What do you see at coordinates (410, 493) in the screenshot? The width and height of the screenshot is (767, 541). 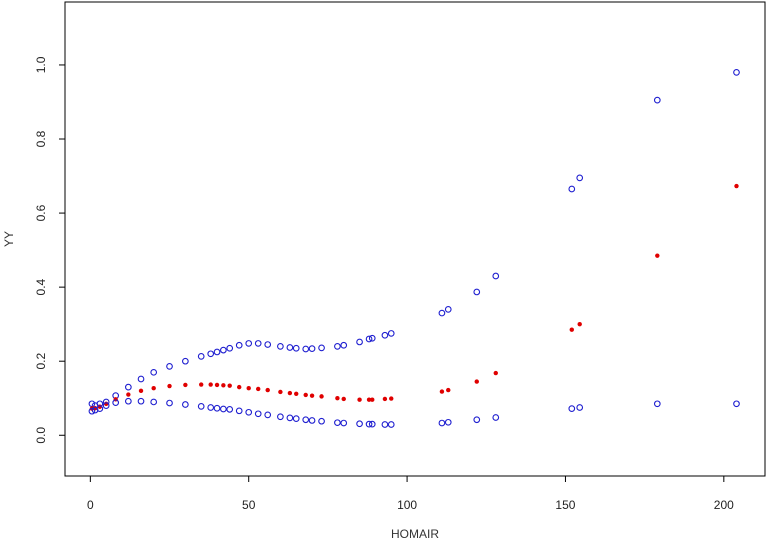 I see `x-axis: 0 50 100 150 200` at bounding box center [410, 493].